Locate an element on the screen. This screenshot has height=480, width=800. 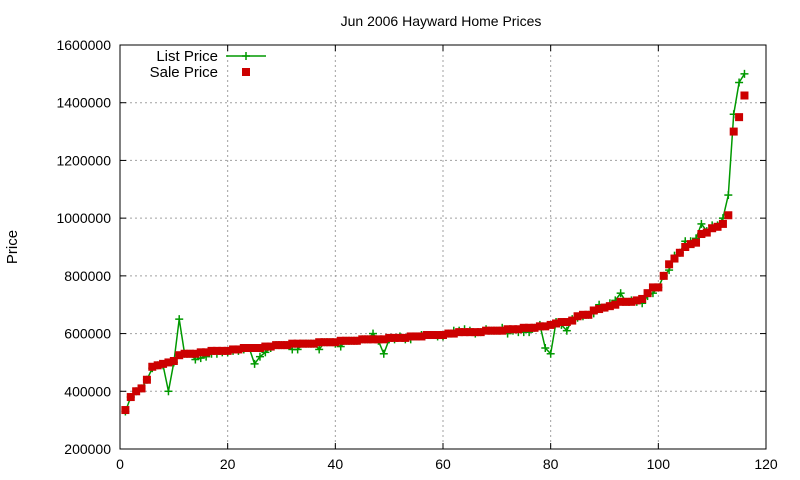
legend-label: List Price is located at coordinates (187, 56).